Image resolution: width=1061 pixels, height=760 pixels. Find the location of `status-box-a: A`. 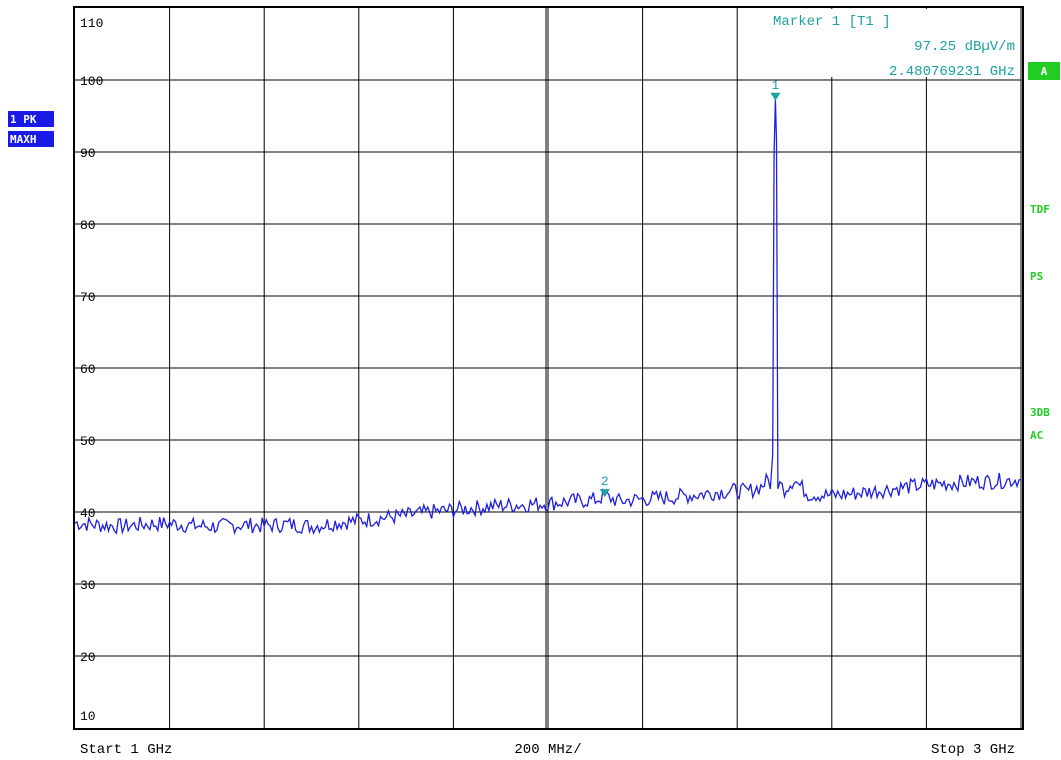

status-box-a: A is located at coordinates (1044, 71).